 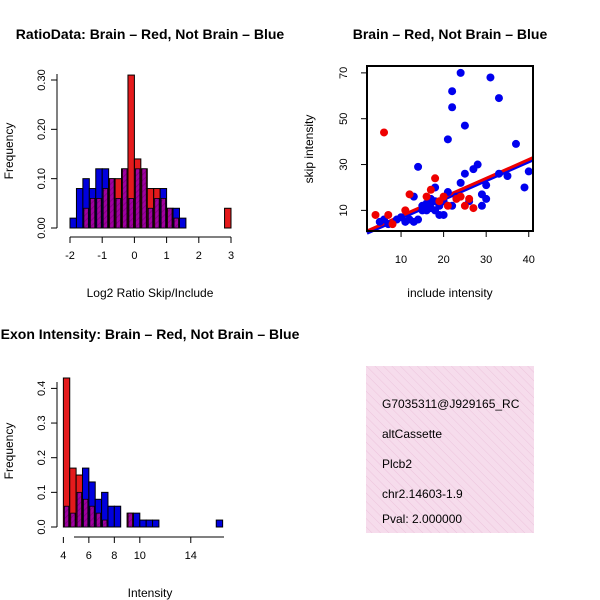 I want to click on scatter-x-tick-label-1: 20, so click(x=443, y=260).